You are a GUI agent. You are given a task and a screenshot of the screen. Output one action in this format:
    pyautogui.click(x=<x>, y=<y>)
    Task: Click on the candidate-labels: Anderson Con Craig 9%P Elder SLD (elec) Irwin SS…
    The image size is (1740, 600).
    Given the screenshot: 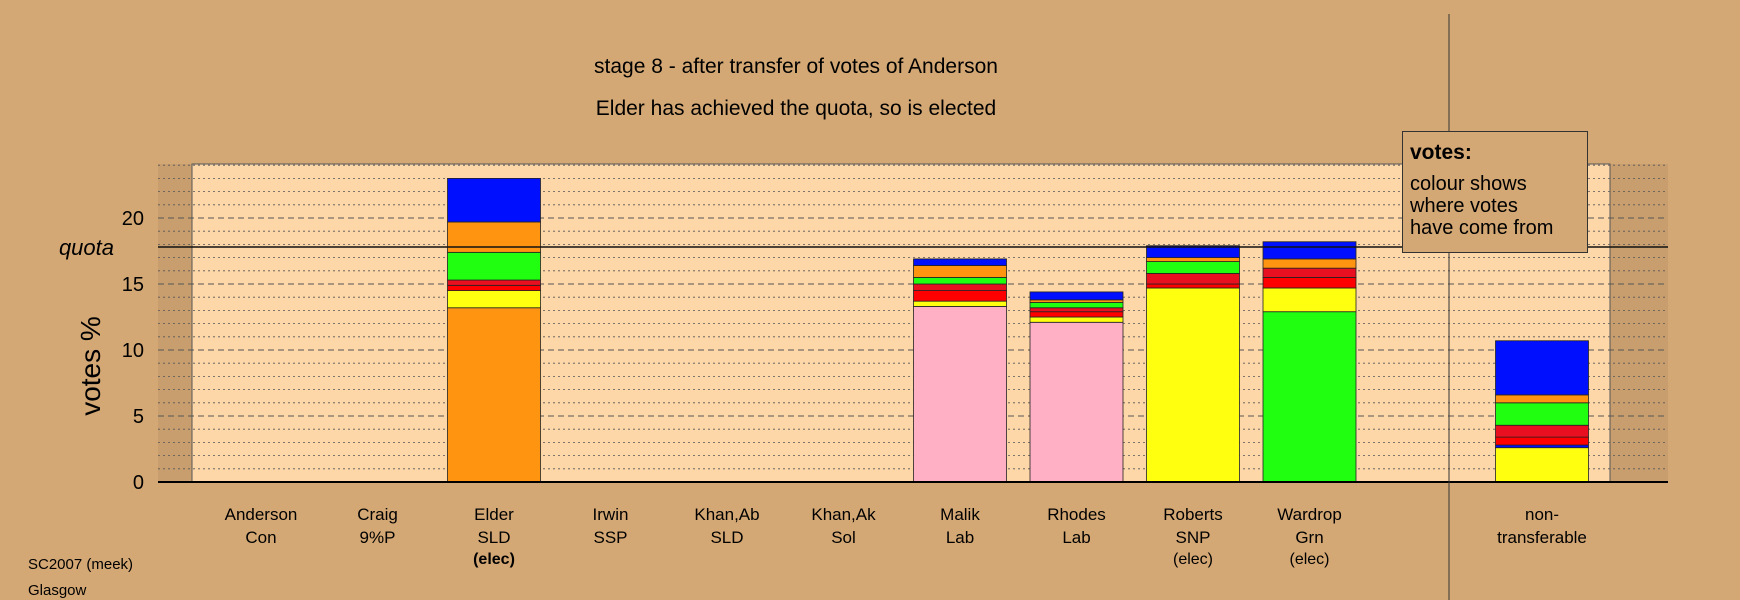 What is the action you would take?
    pyautogui.click(x=906, y=536)
    